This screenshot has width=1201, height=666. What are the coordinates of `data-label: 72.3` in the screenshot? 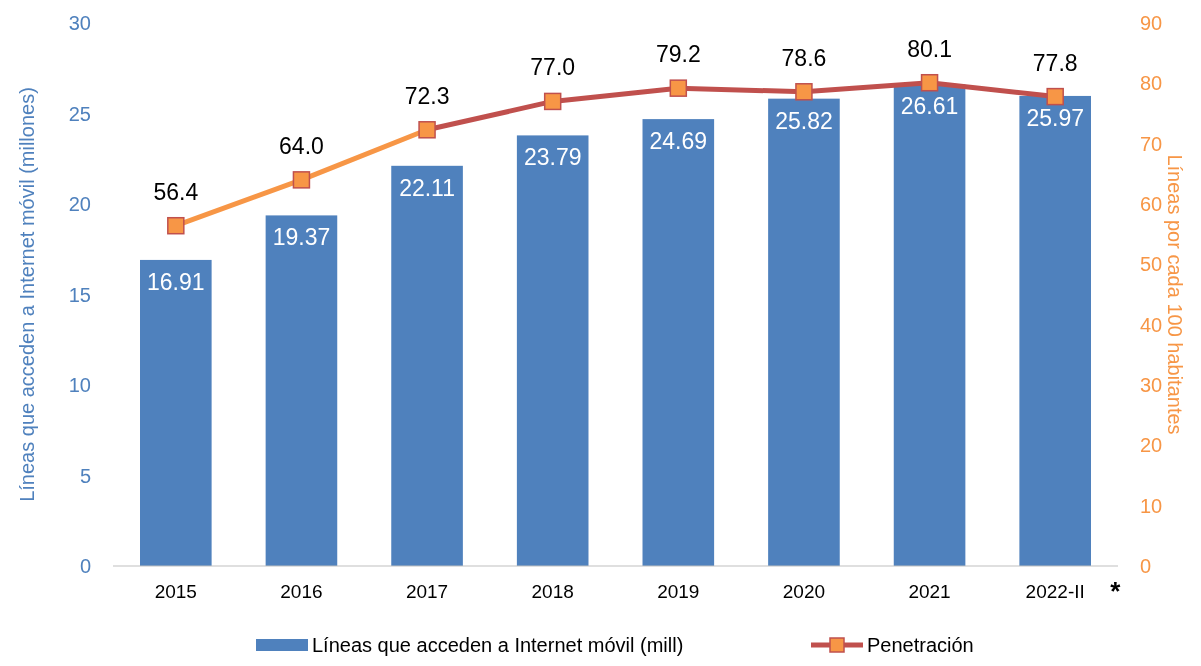 It's located at (427, 95).